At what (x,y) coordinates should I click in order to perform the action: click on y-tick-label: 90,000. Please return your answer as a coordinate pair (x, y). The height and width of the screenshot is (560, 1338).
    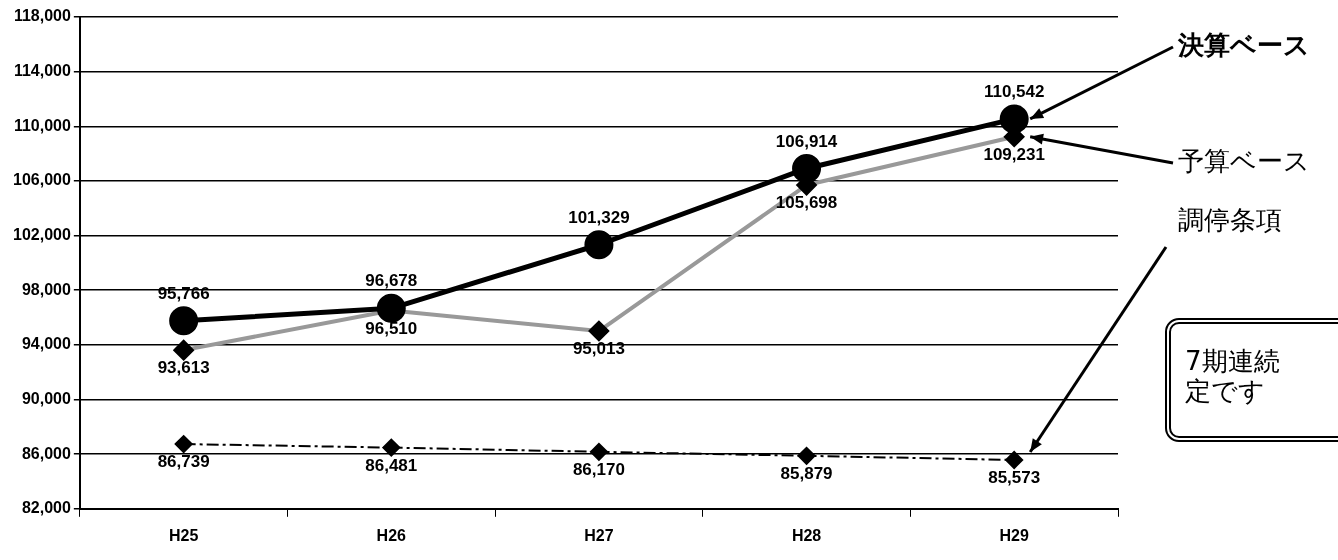
    Looking at the image, I should click on (46, 398).